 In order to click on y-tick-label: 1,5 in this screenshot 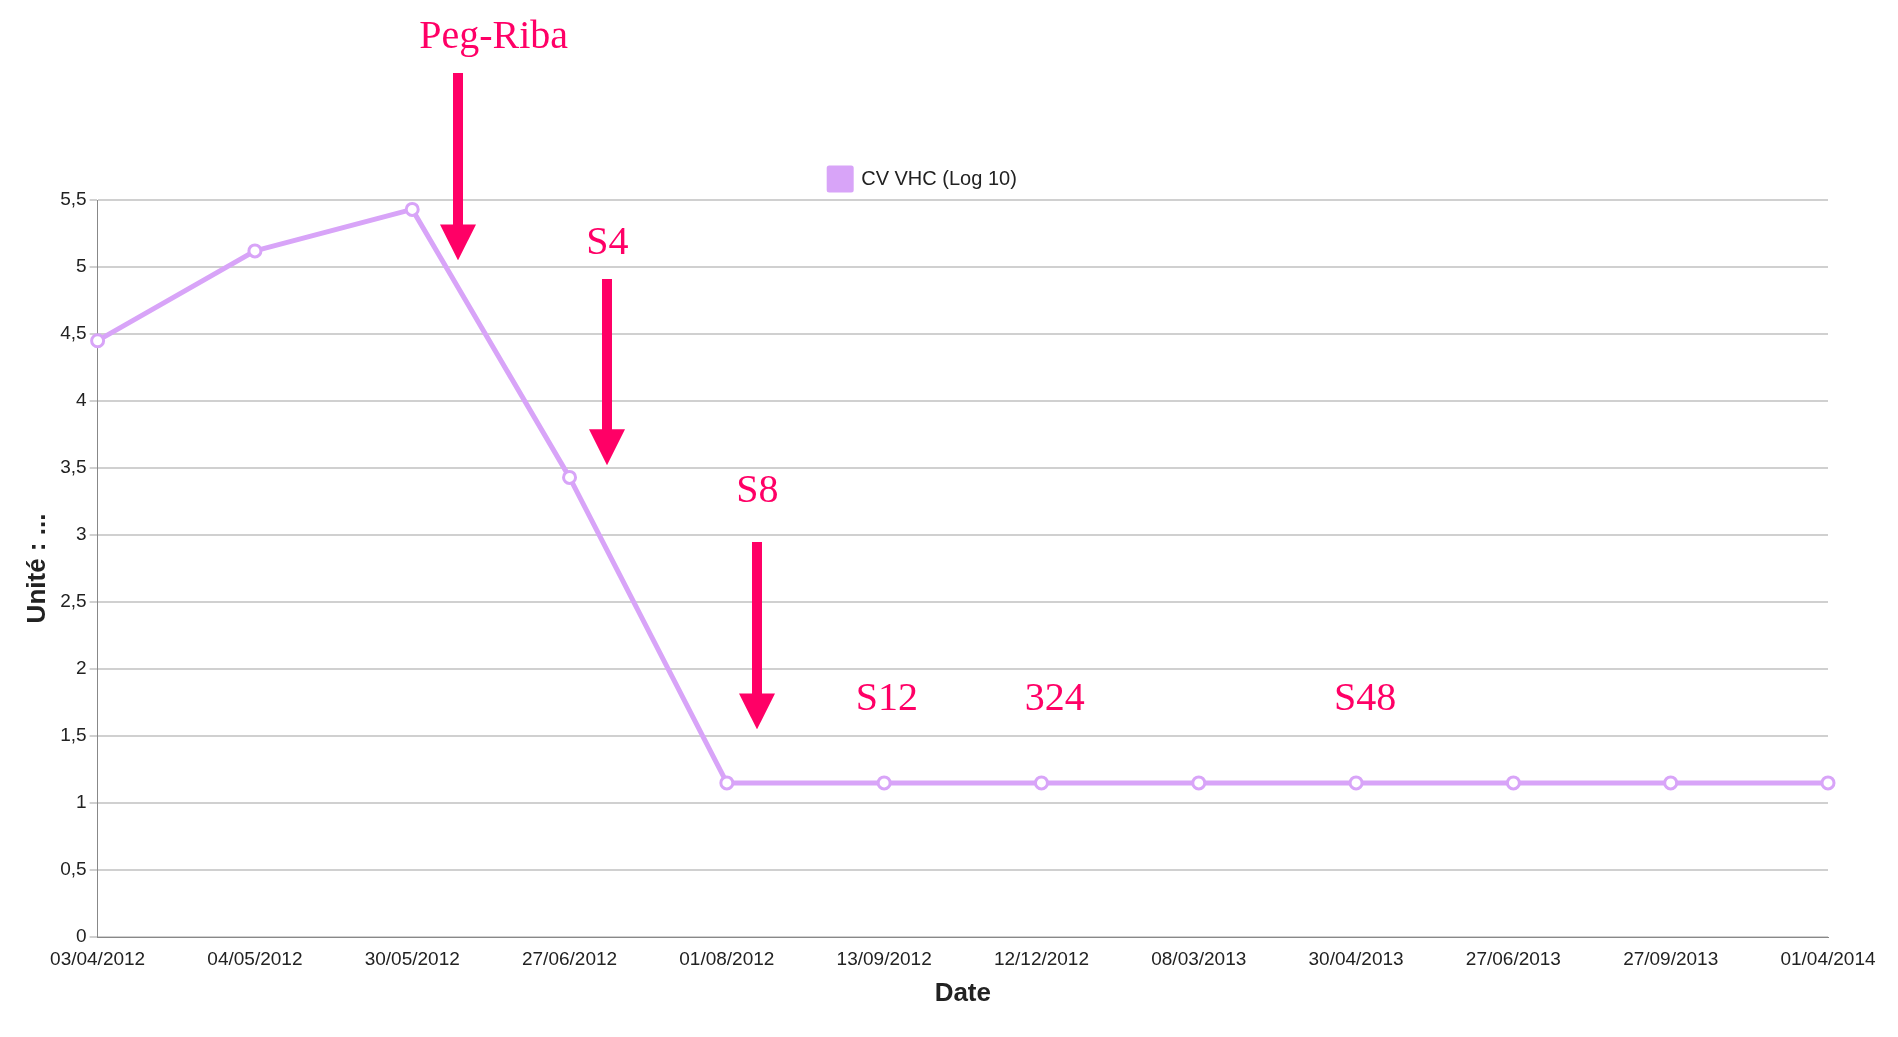, I will do `click(73, 735)`.